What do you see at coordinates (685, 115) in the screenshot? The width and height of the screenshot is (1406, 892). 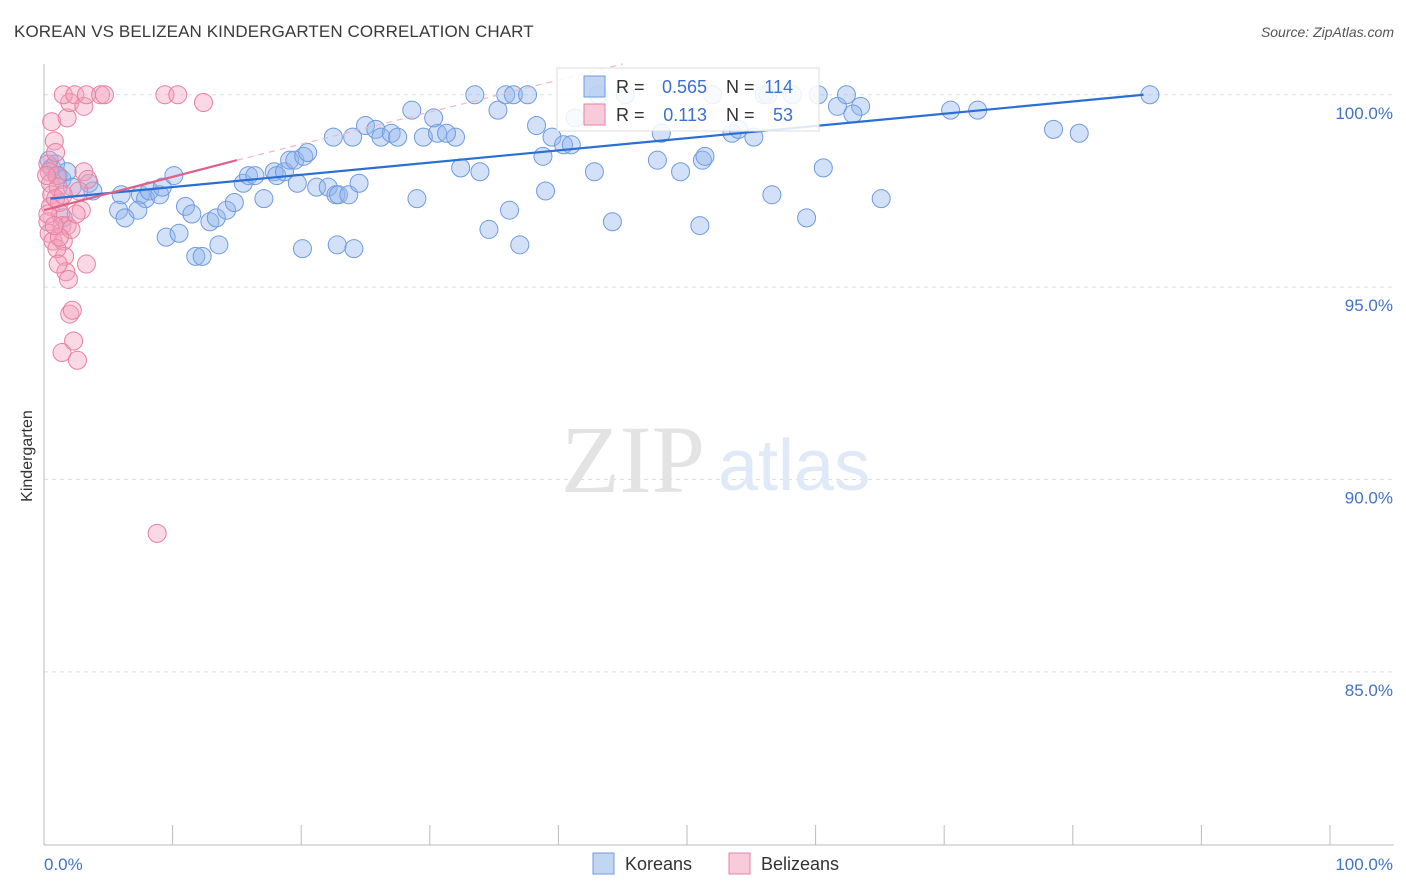 I see `stats-r-value: 0.113` at bounding box center [685, 115].